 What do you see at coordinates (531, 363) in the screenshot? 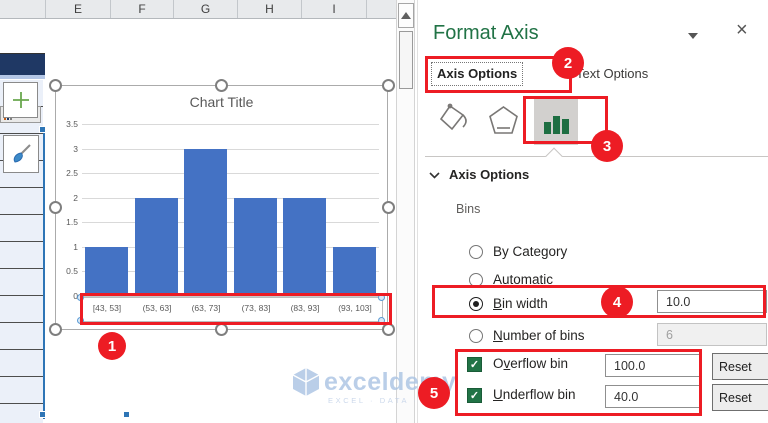
I see `overflow-bin-label: Overflow bin` at bounding box center [531, 363].